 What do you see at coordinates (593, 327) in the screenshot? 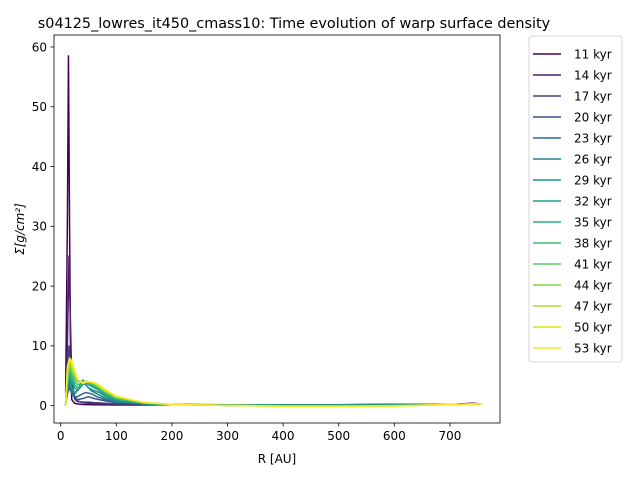
I see `legend-label-13: 50 kyr` at bounding box center [593, 327].